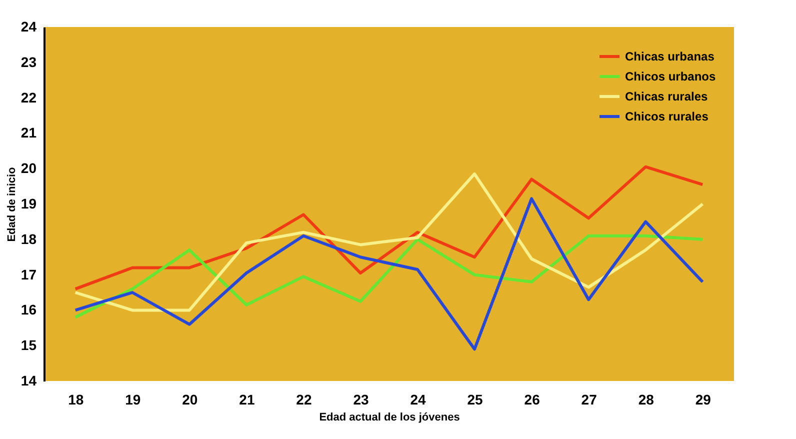  What do you see at coordinates (28, 26) in the screenshot?
I see `y-tick-label: 24` at bounding box center [28, 26].